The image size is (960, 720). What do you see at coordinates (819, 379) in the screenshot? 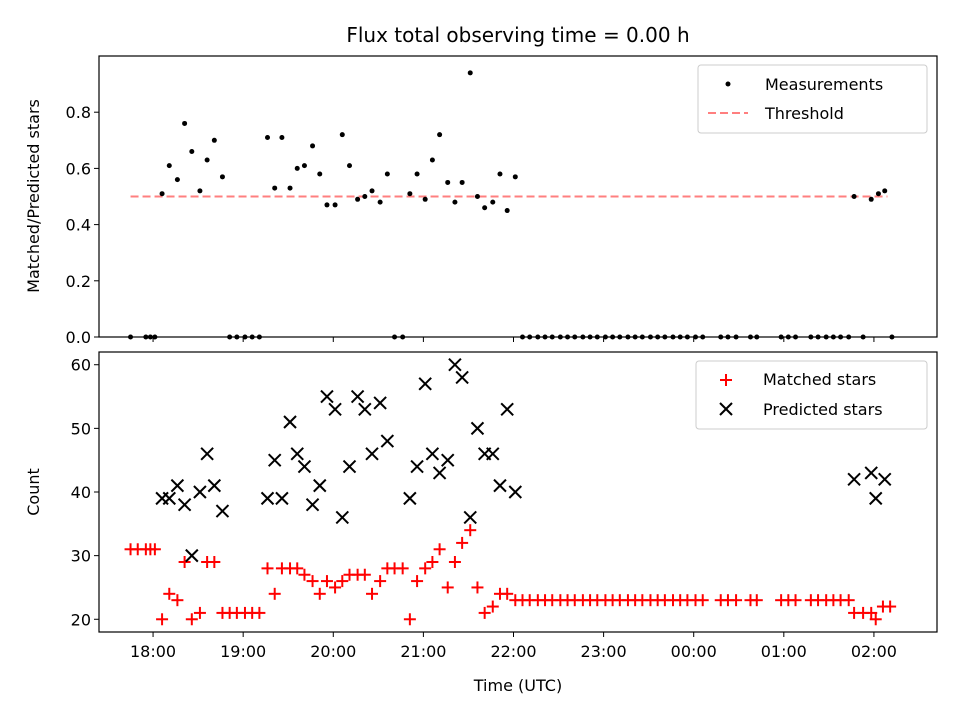
I see `legend-matched-label: Matched stars` at bounding box center [819, 379].